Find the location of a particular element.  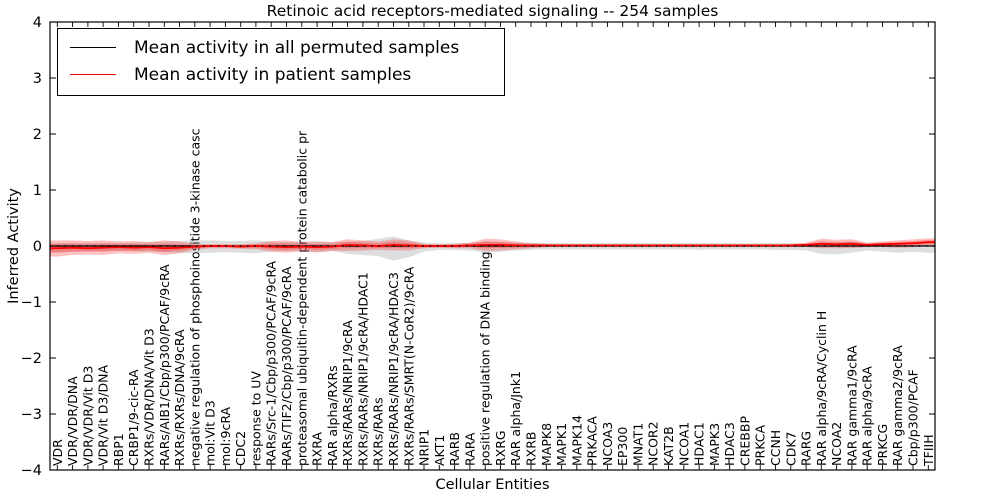

x-category-label: MAPK1 is located at coordinates (561, 444).